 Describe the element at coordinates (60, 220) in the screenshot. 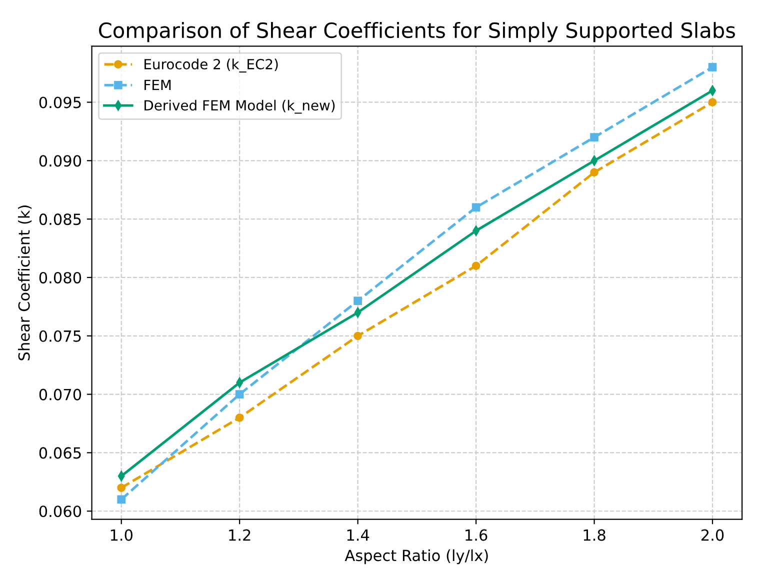

I see `y-tick-label: 0.085` at that location.